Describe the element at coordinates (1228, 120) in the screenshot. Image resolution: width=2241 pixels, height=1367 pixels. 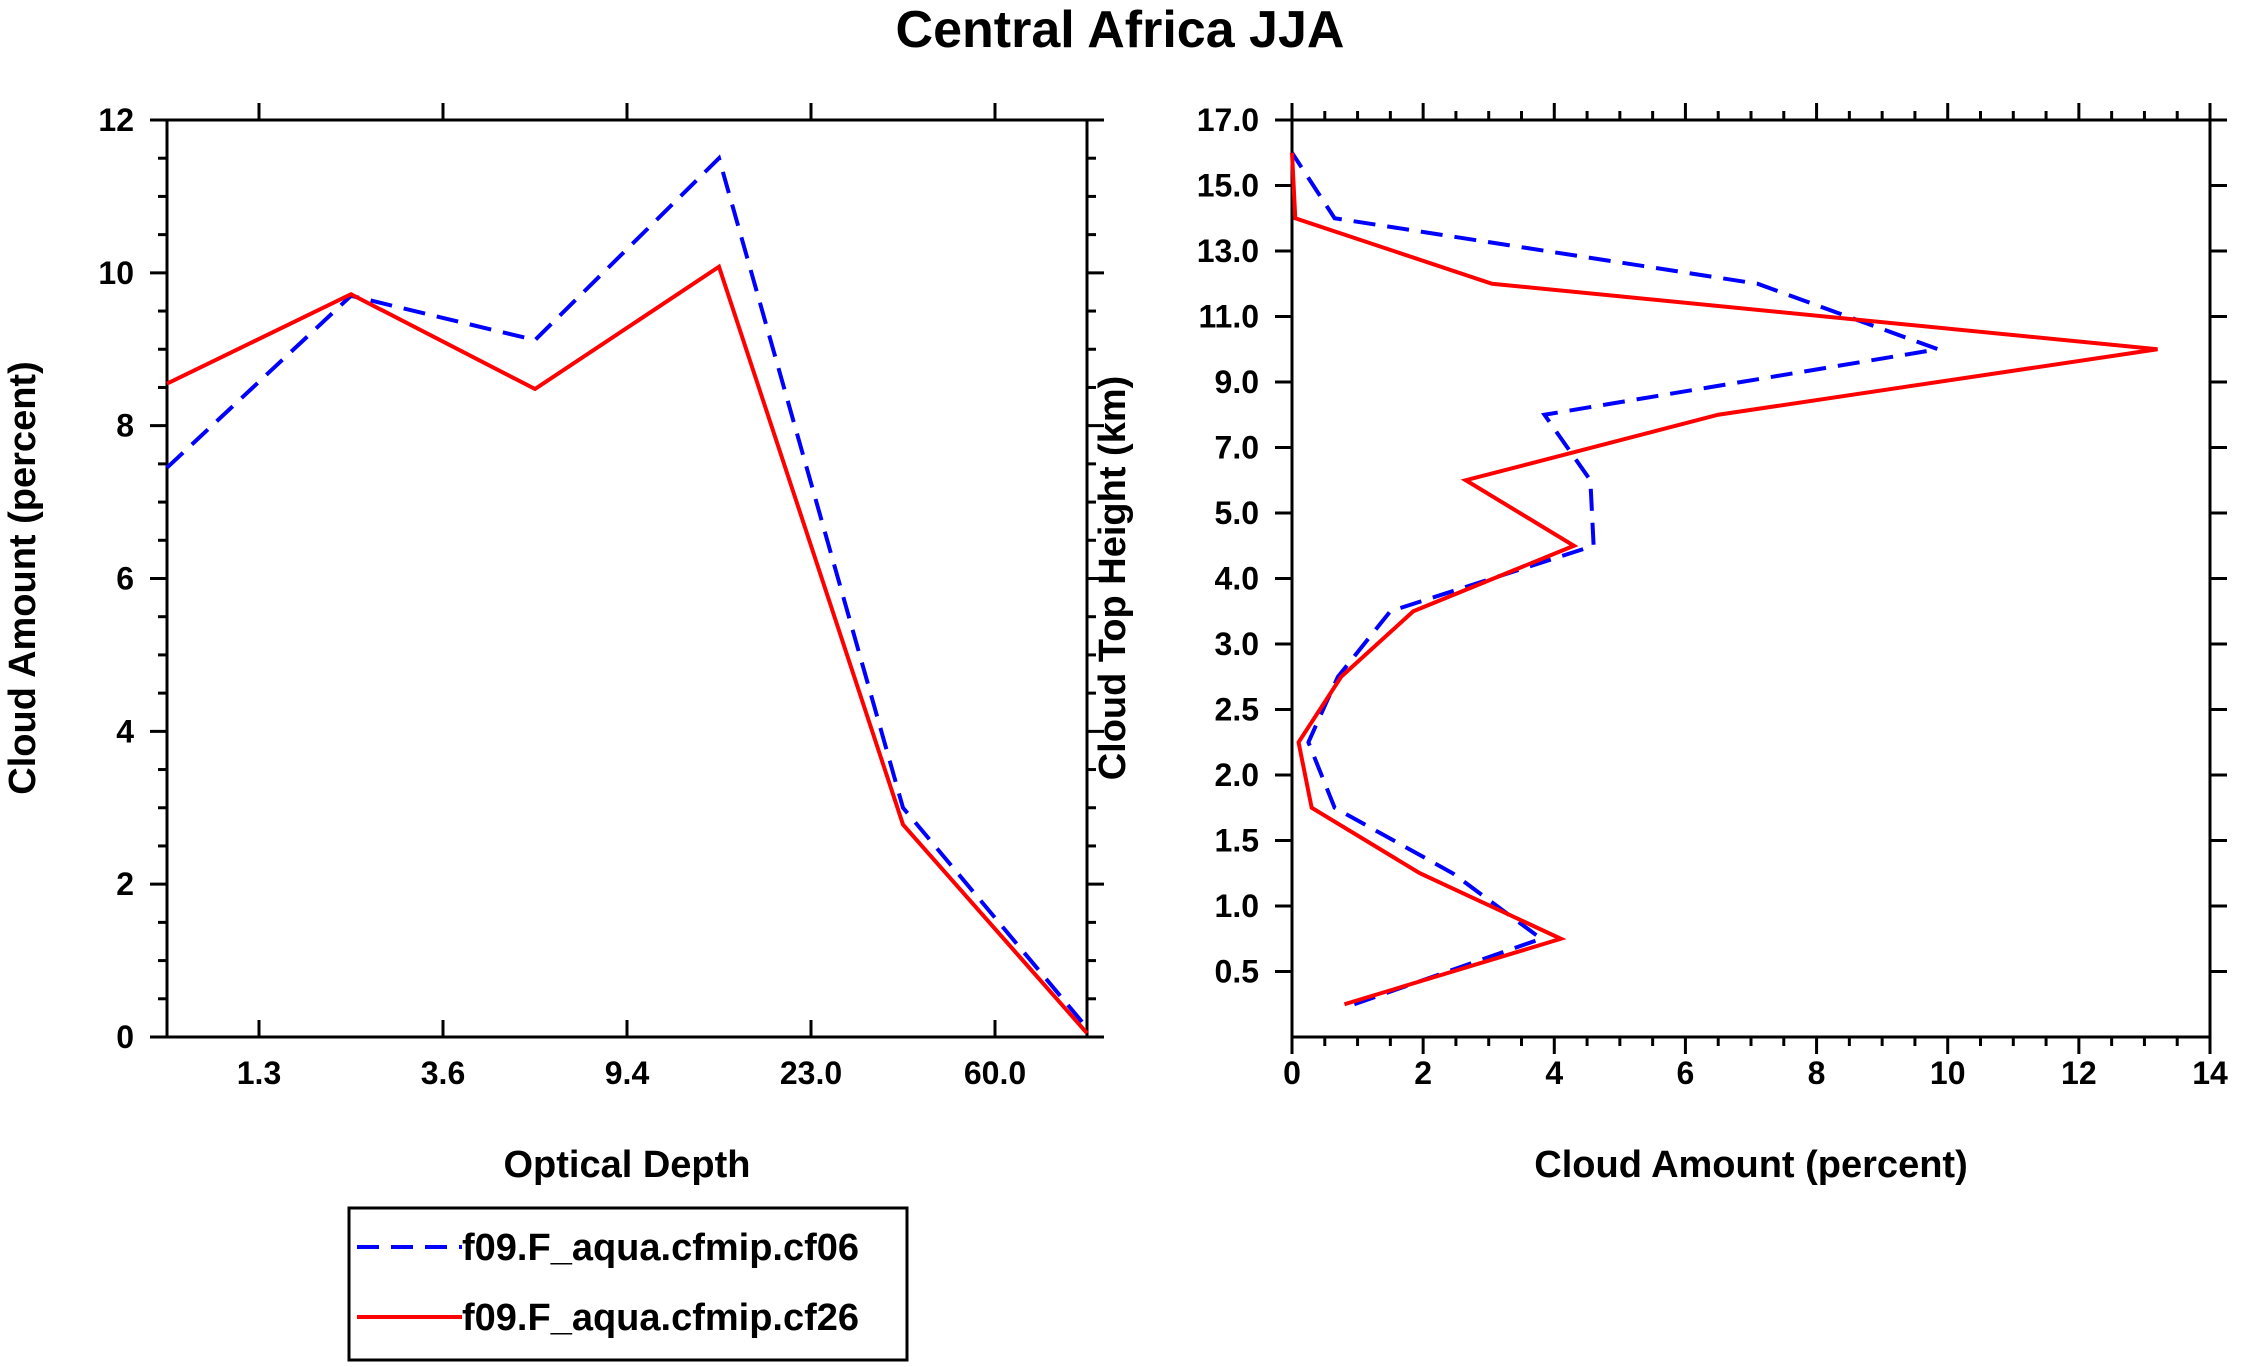
I see `y-tick-label-right: 17.0` at that location.